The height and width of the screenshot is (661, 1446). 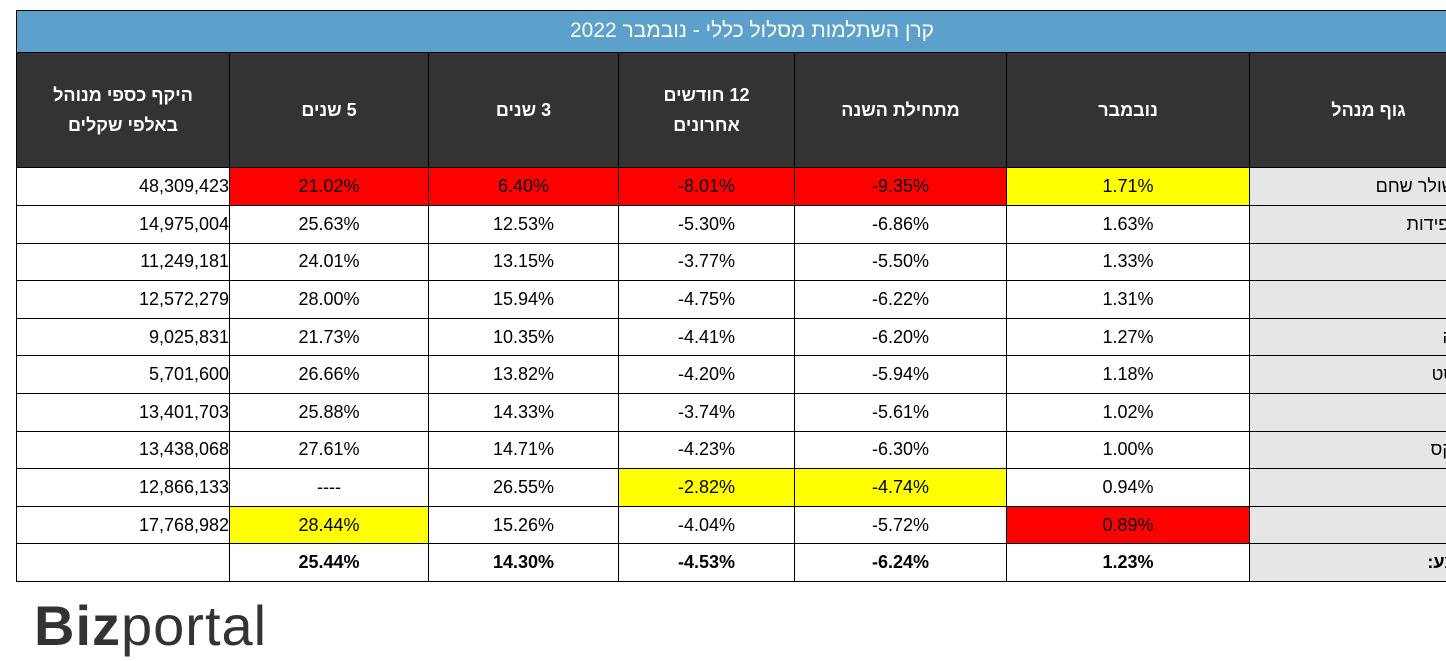 I want to click on return-3-years: 12.53%, so click(x=524, y=224).